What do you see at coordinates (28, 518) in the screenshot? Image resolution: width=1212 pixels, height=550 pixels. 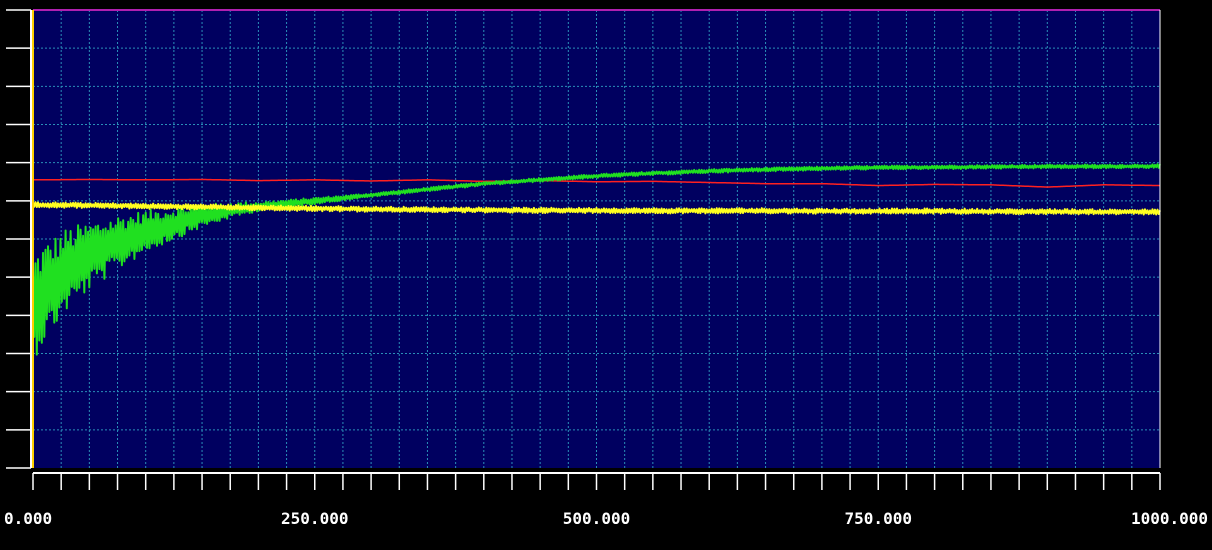 I see `x-tick-label: 0.000` at bounding box center [28, 518].